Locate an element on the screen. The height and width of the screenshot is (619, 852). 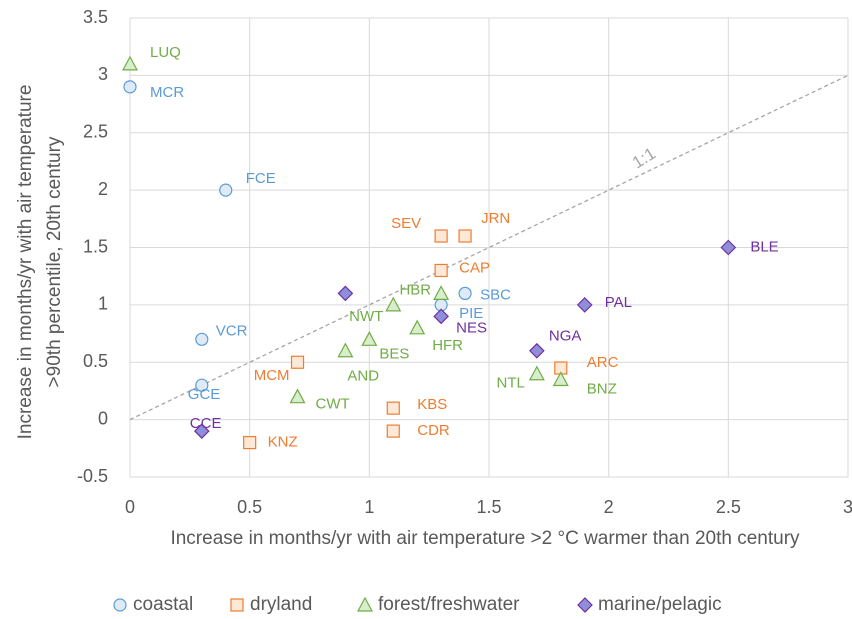
y-tick-label: 2.5 is located at coordinates (95, 132).